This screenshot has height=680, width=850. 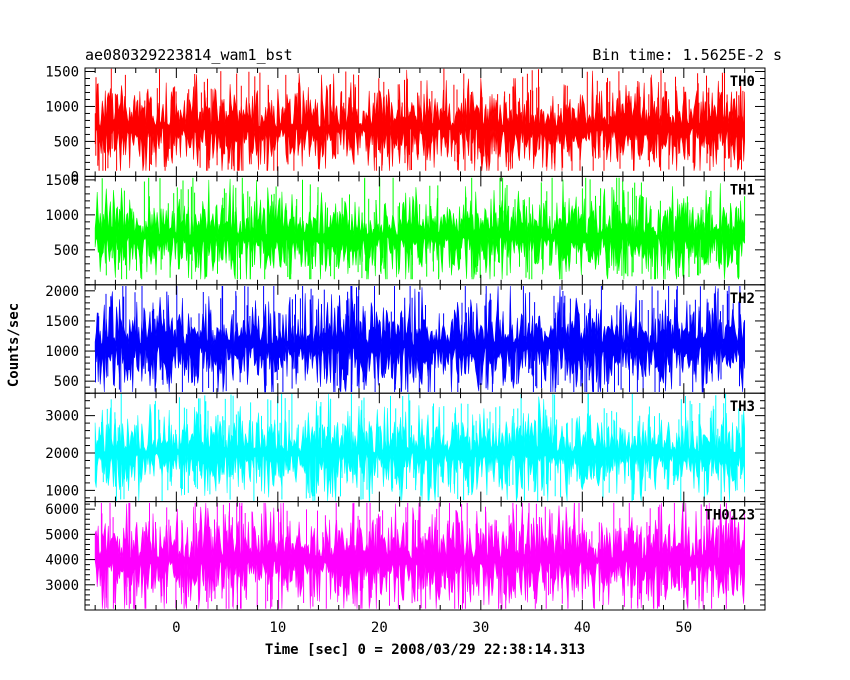 I want to click on bin-time-label: Bin time: 1.5625E-2 s, so click(x=687, y=55).